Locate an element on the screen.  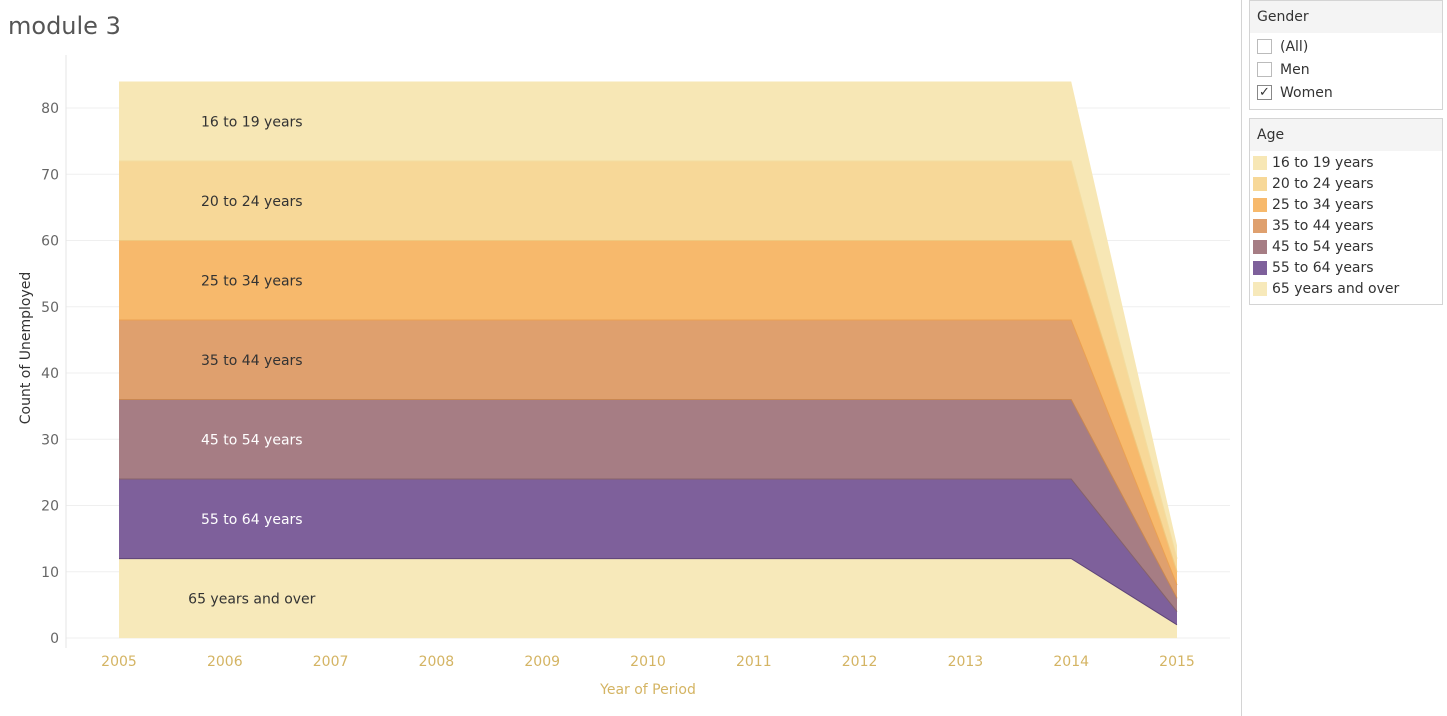
gender-filter-panel: Gender (All) Men ✓ Women is located at coordinates (1346, 55).